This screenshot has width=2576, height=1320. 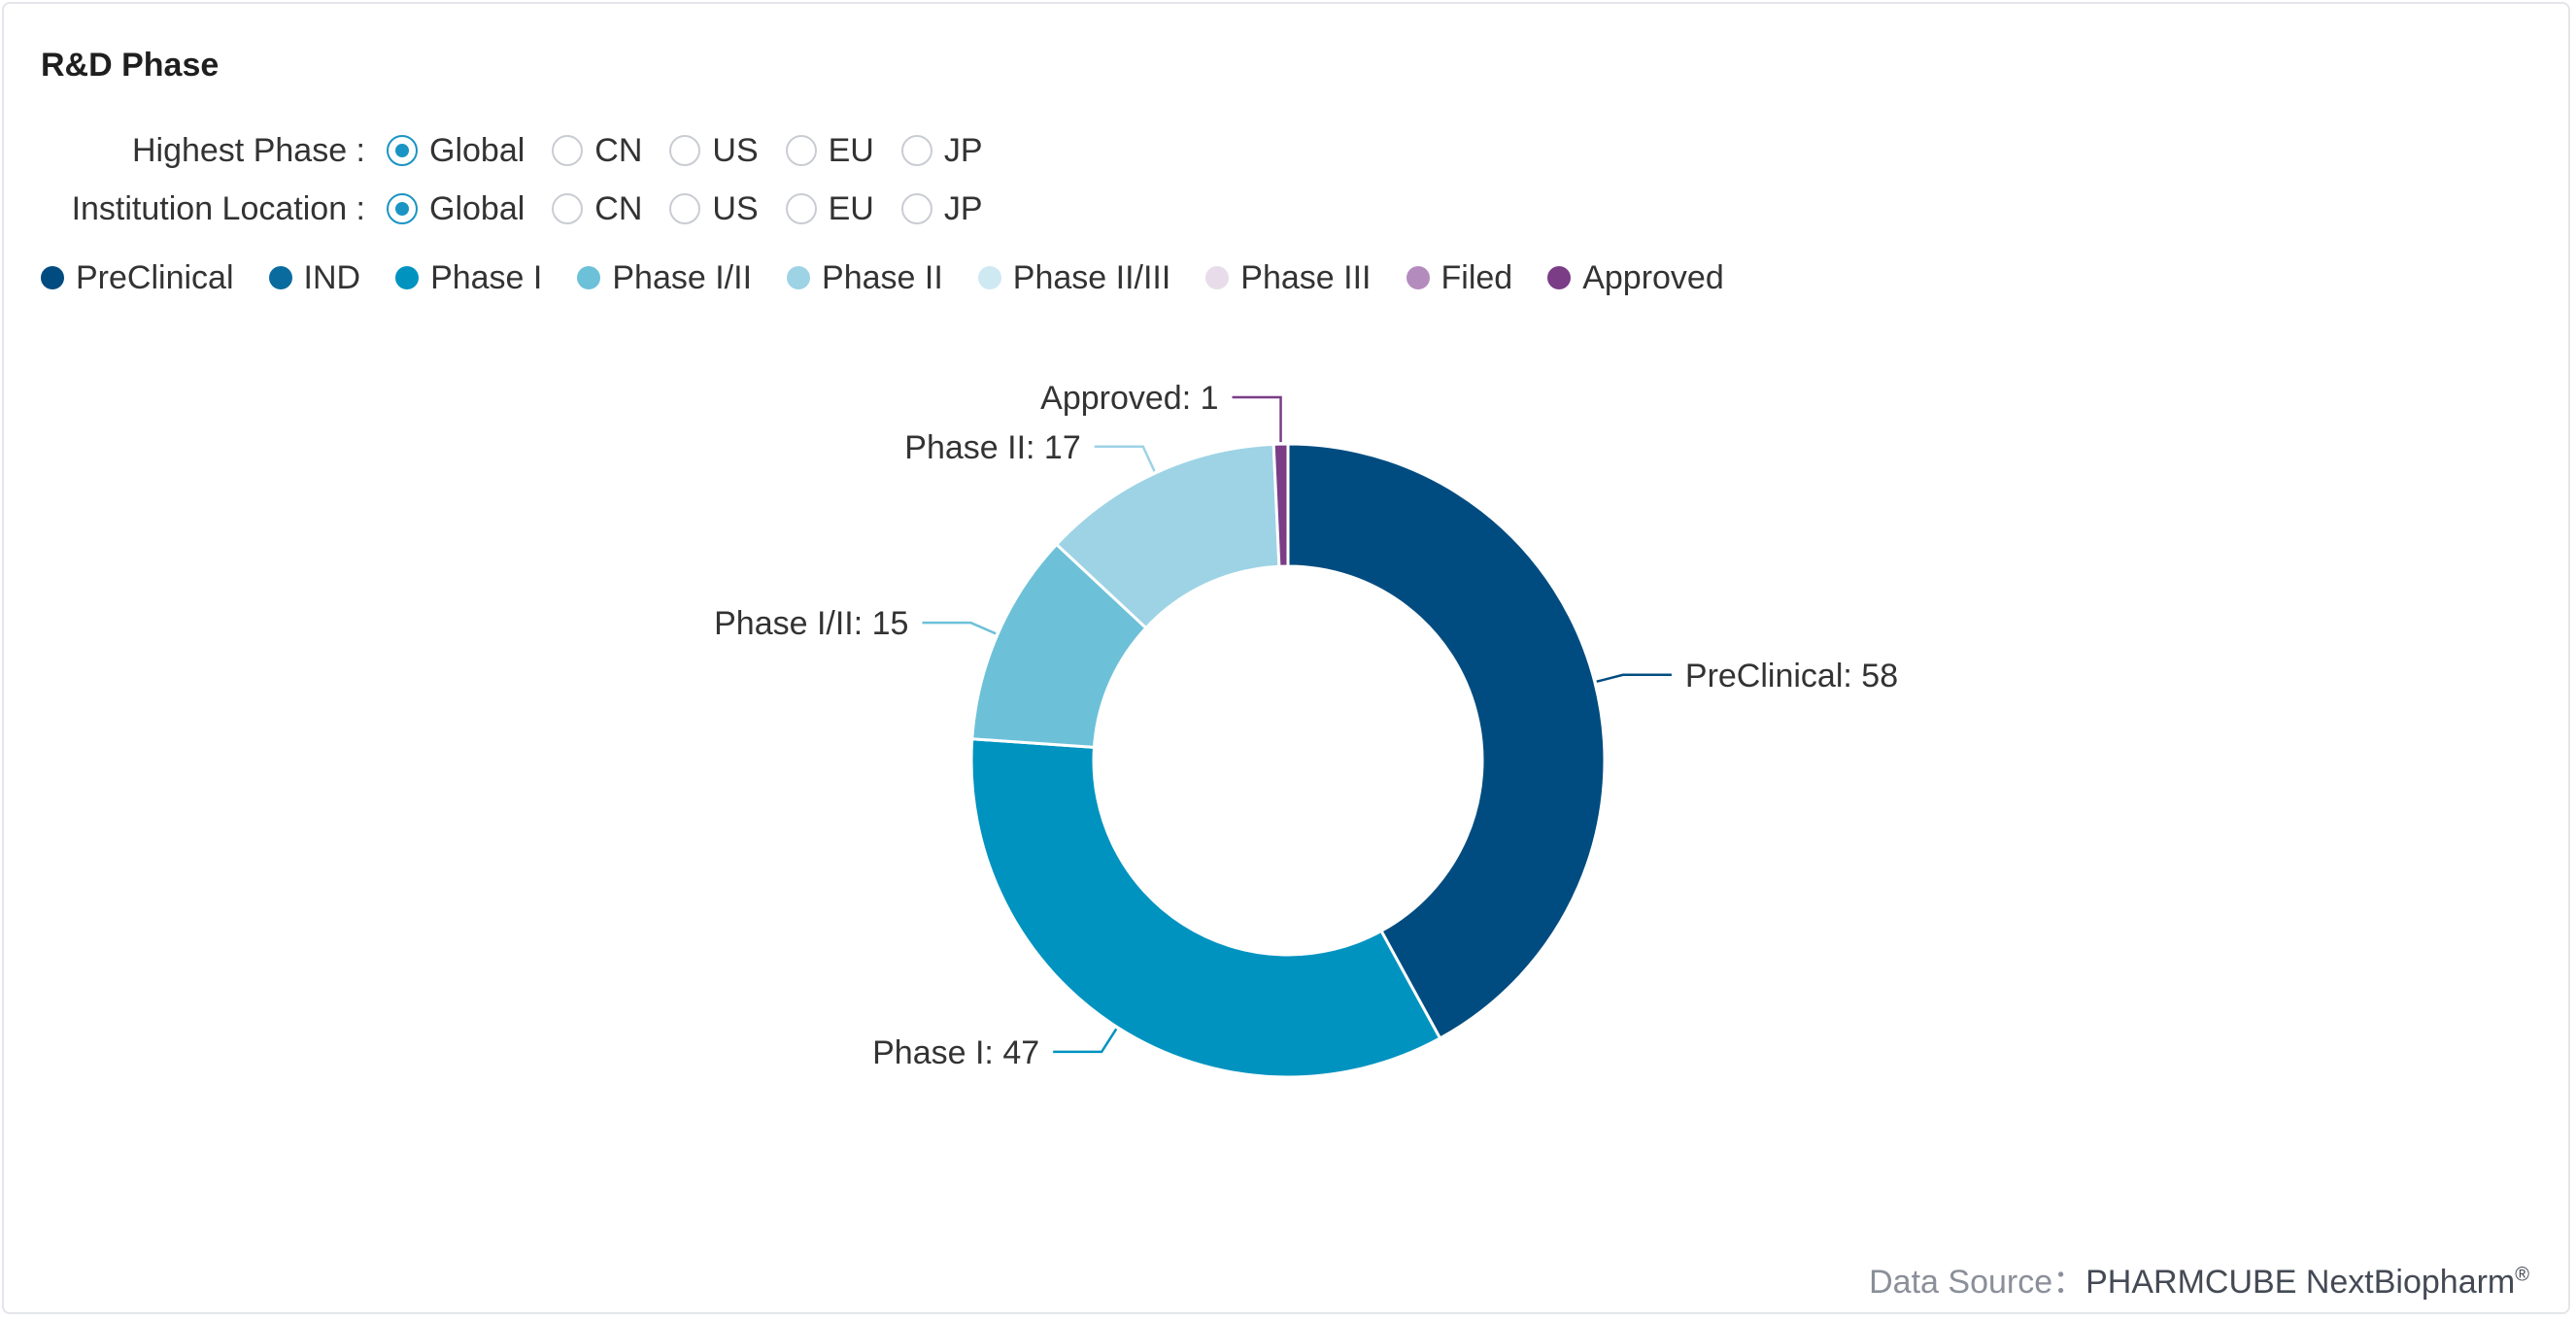 I want to click on data-label: Approved: 1, so click(x=1129, y=398).